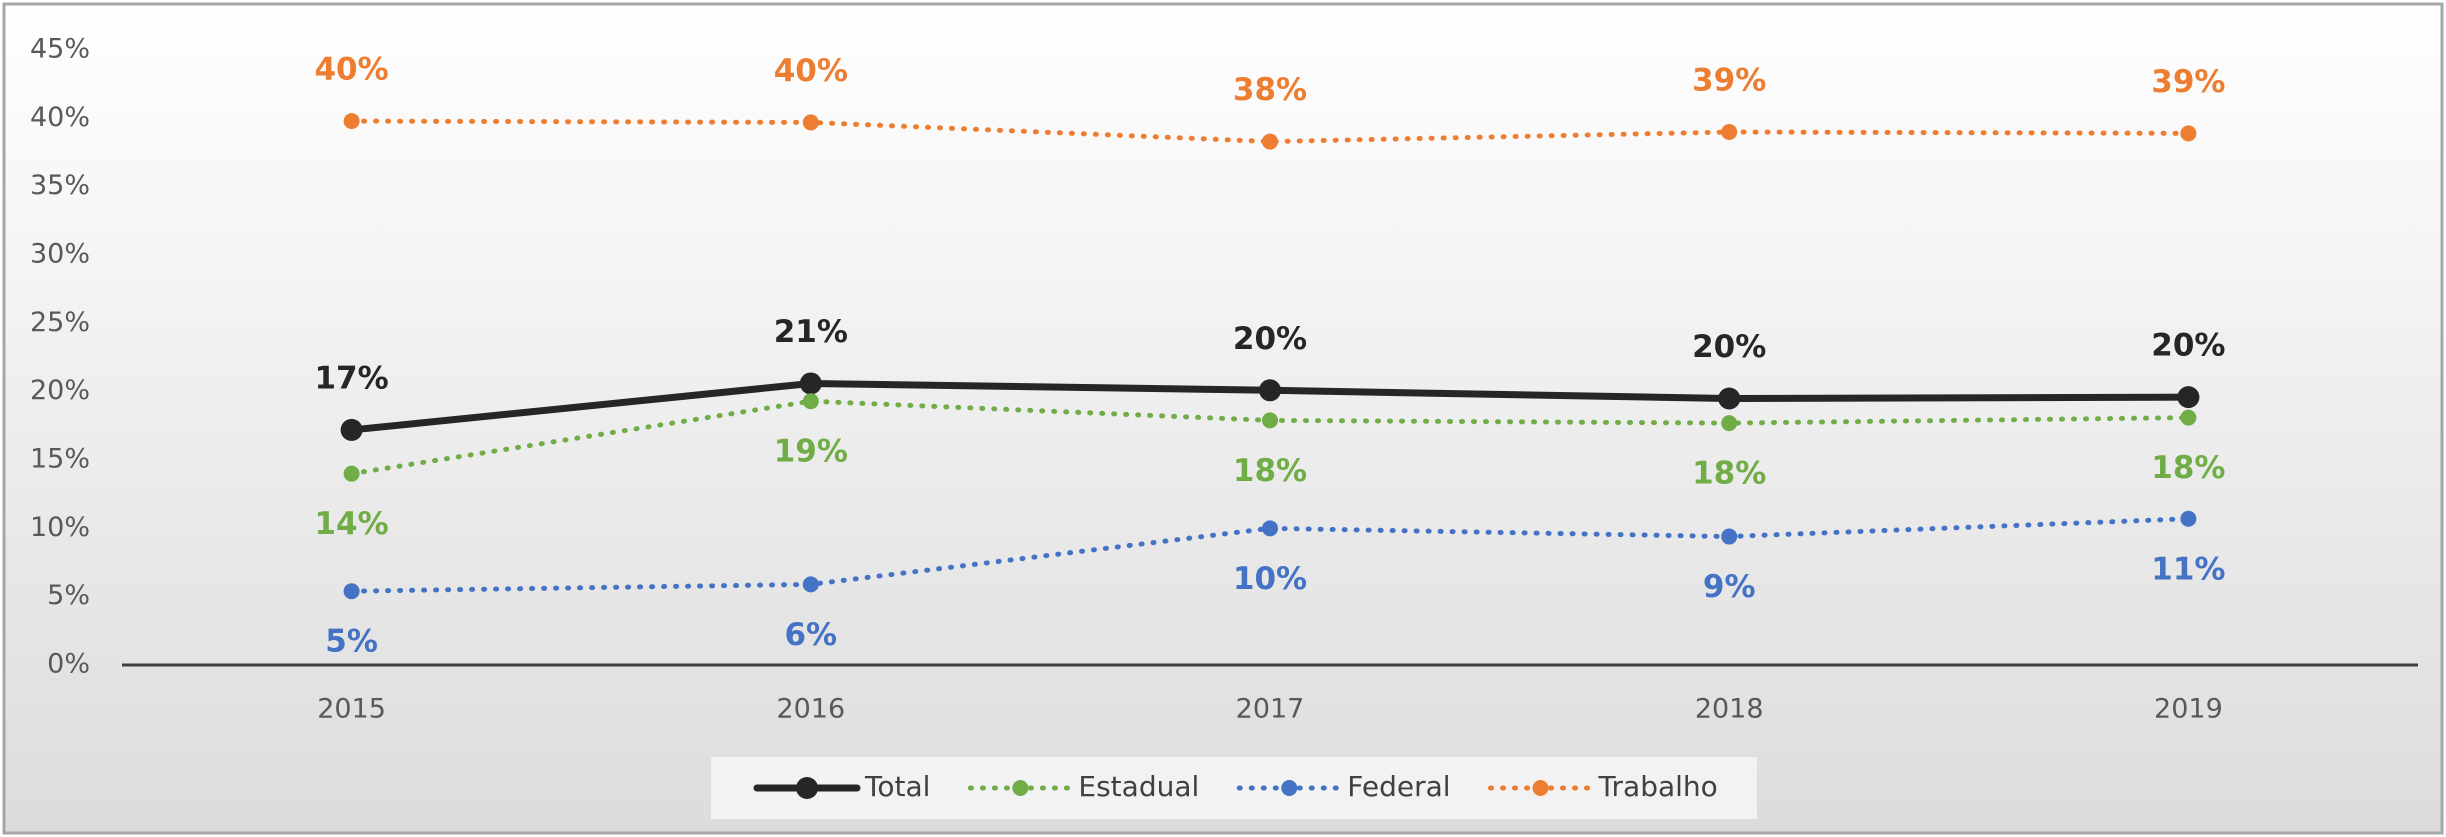 The height and width of the screenshot is (837, 2446). Describe the element at coordinates (1729, 709) in the screenshot. I see `x-tick-label: 2018` at that location.